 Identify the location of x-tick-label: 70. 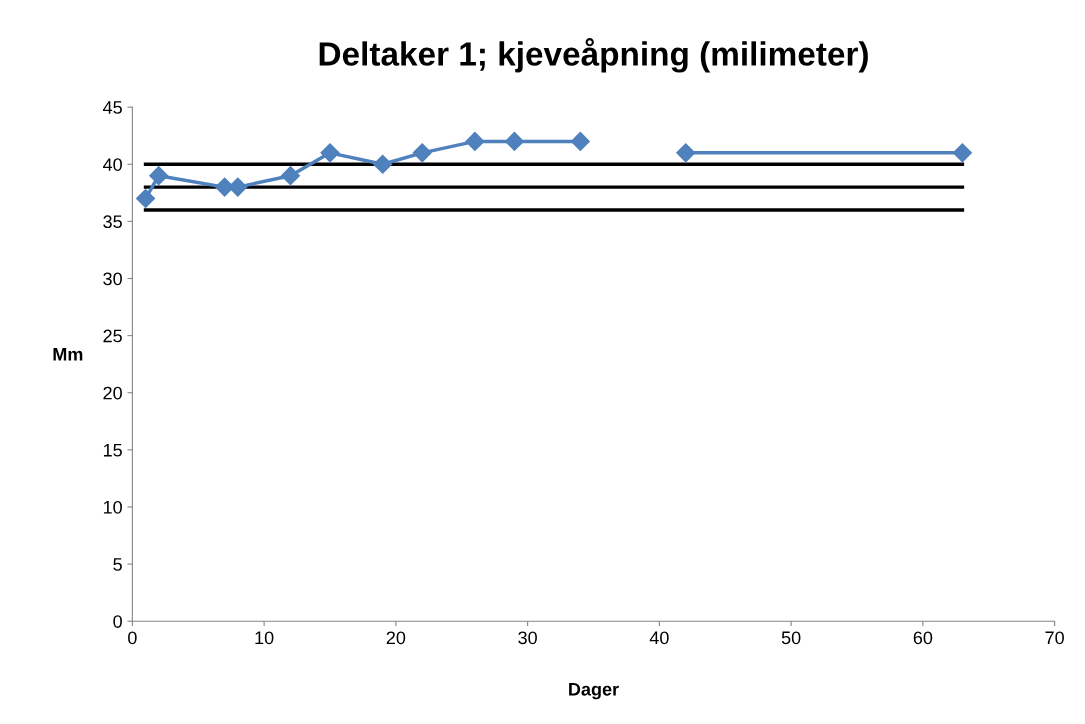
(1054, 638).